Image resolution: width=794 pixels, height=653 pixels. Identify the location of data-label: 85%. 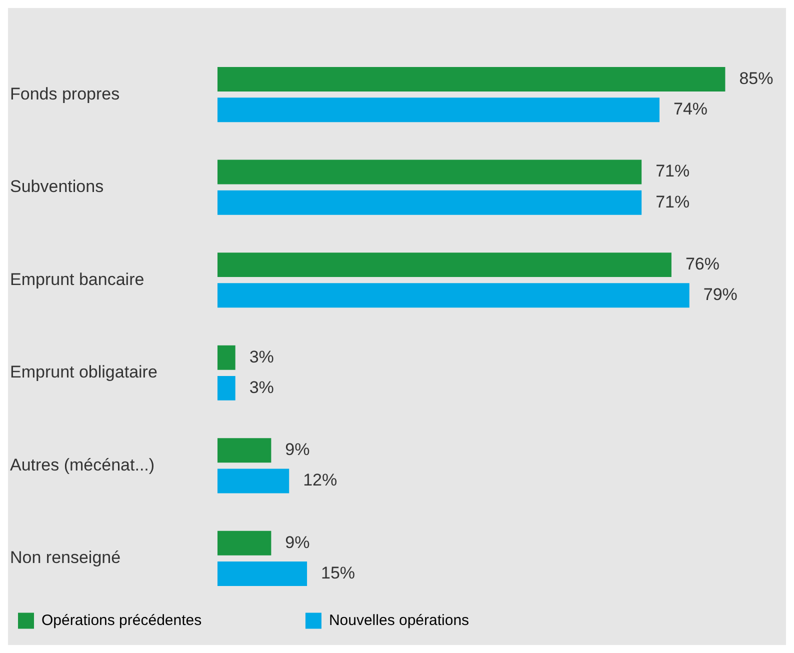
(756, 78).